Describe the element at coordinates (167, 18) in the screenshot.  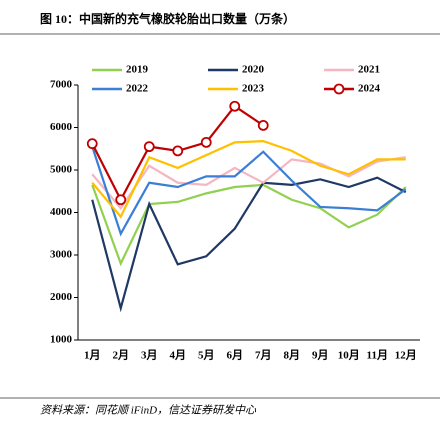
I see `chart-title: 图 10：中国新的充气橡胶轮胎出口数量（万条）` at that location.